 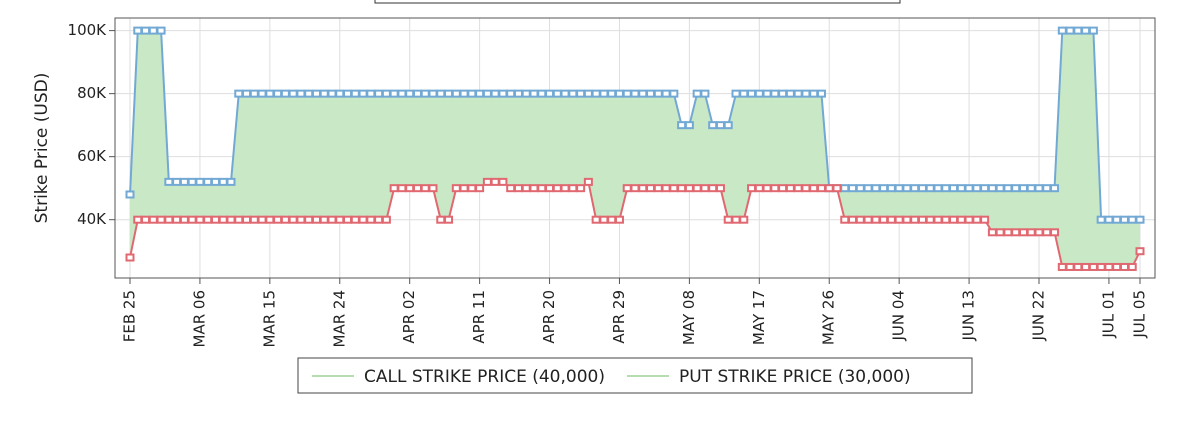 I want to click on y-tick-label: 80K, so click(x=92, y=93).